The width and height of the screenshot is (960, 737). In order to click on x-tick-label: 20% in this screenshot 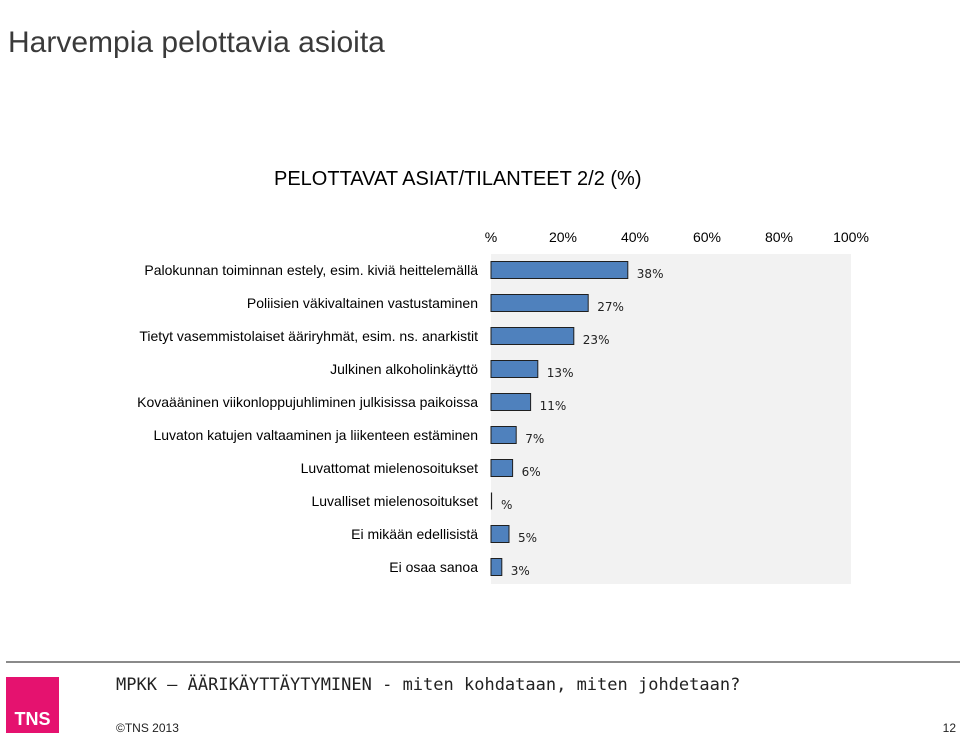, I will do `click(563, 237)`.